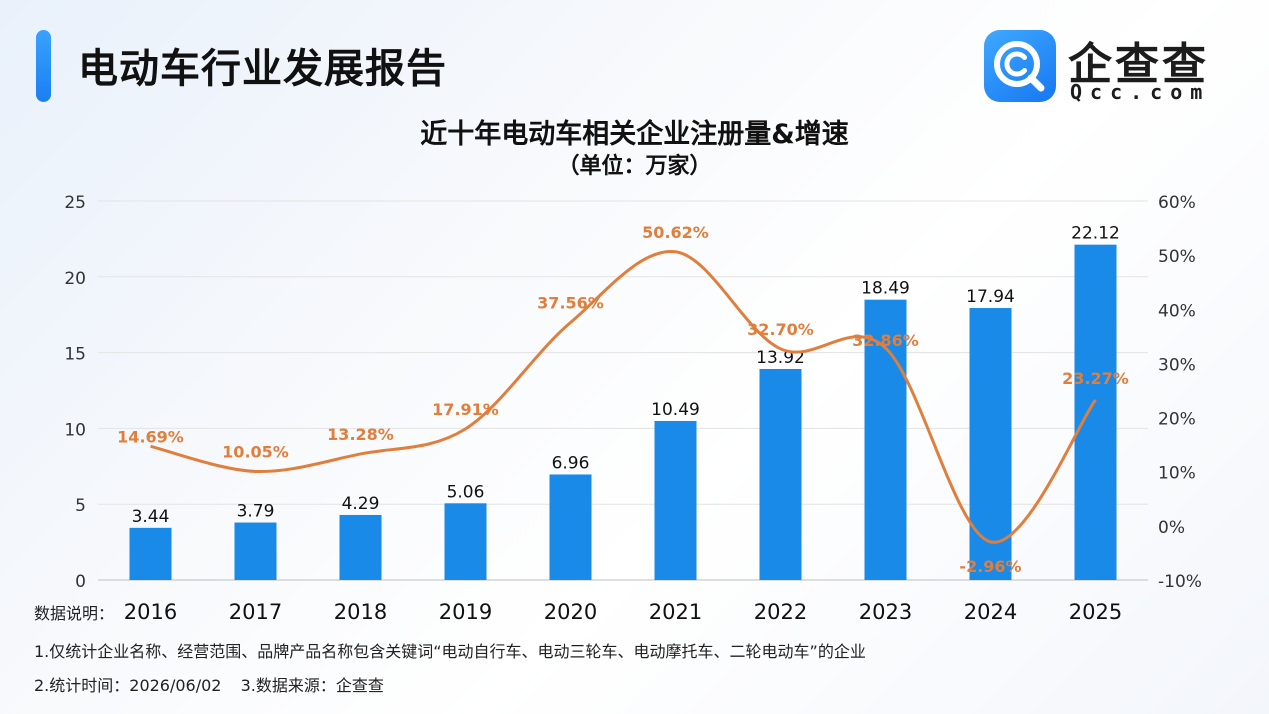 This screenshot has width=1269, height=714. What do you see at coordinates (255, 612) in the screenshot?
I see `x-tick-label: 2017` at bounding box center [255, 612].